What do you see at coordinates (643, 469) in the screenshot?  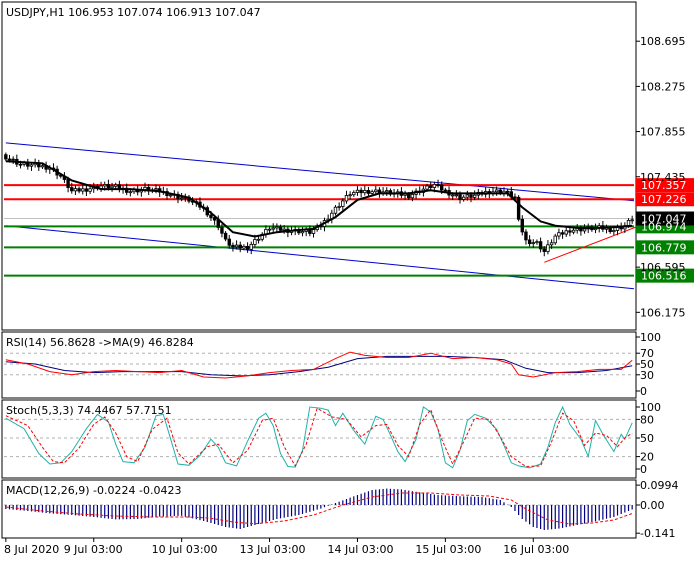 I see `stoch-ytick-label: 0` at bounding box center [643, 469].